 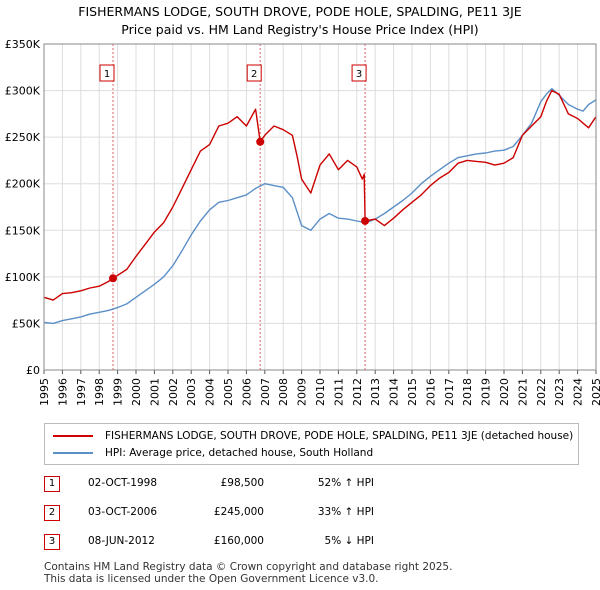 What do you see at coordinates (283, 392) in the screenshot?
I see `x-tick-label: 2008` at bounding box center [283, 392].